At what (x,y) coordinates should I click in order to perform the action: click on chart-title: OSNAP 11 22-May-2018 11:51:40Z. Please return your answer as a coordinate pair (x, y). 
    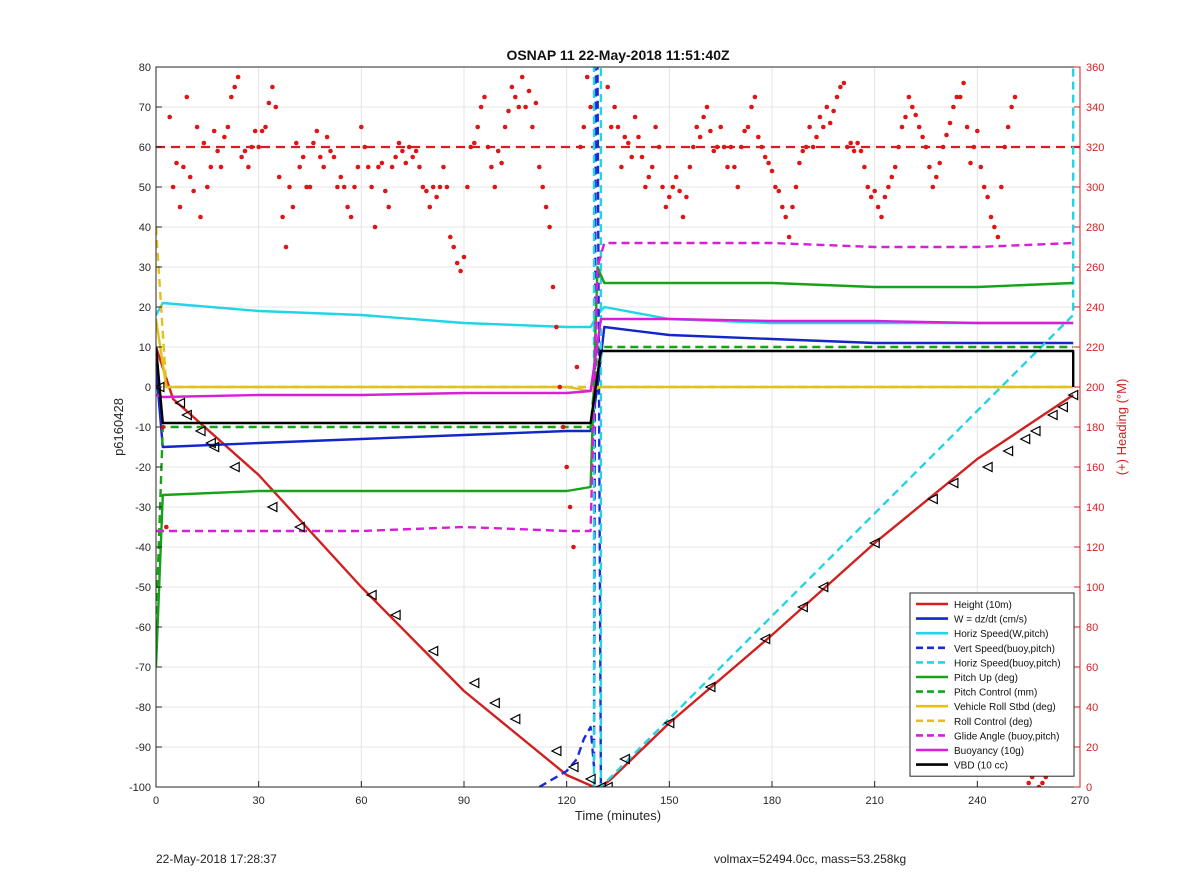
    Looking at the image, I should click on (618, 55).